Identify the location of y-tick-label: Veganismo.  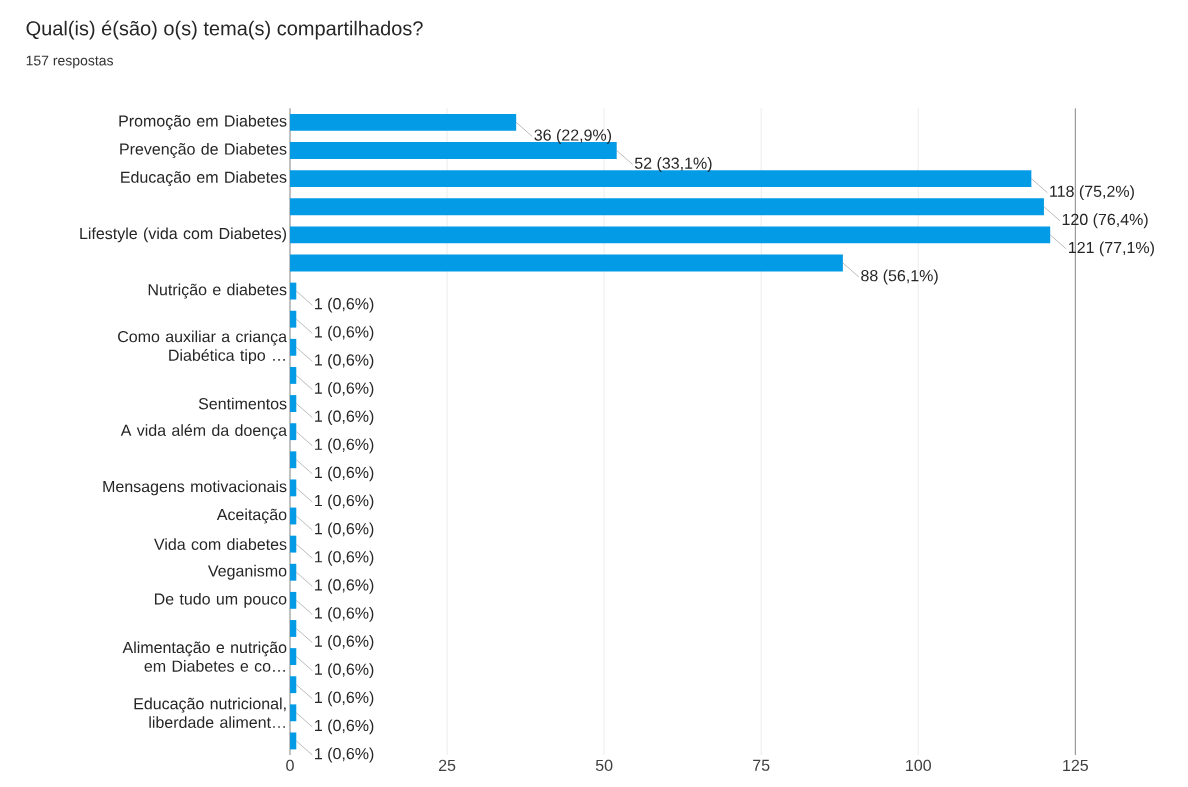
(247, 572).